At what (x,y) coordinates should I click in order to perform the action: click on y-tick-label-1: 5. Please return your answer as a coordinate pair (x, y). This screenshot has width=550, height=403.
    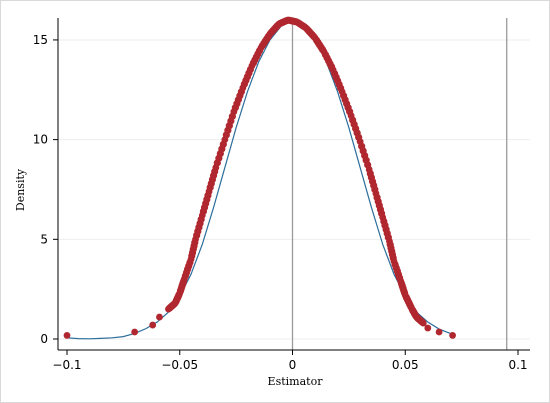
    Looking at the image, I should click on (44, 239).